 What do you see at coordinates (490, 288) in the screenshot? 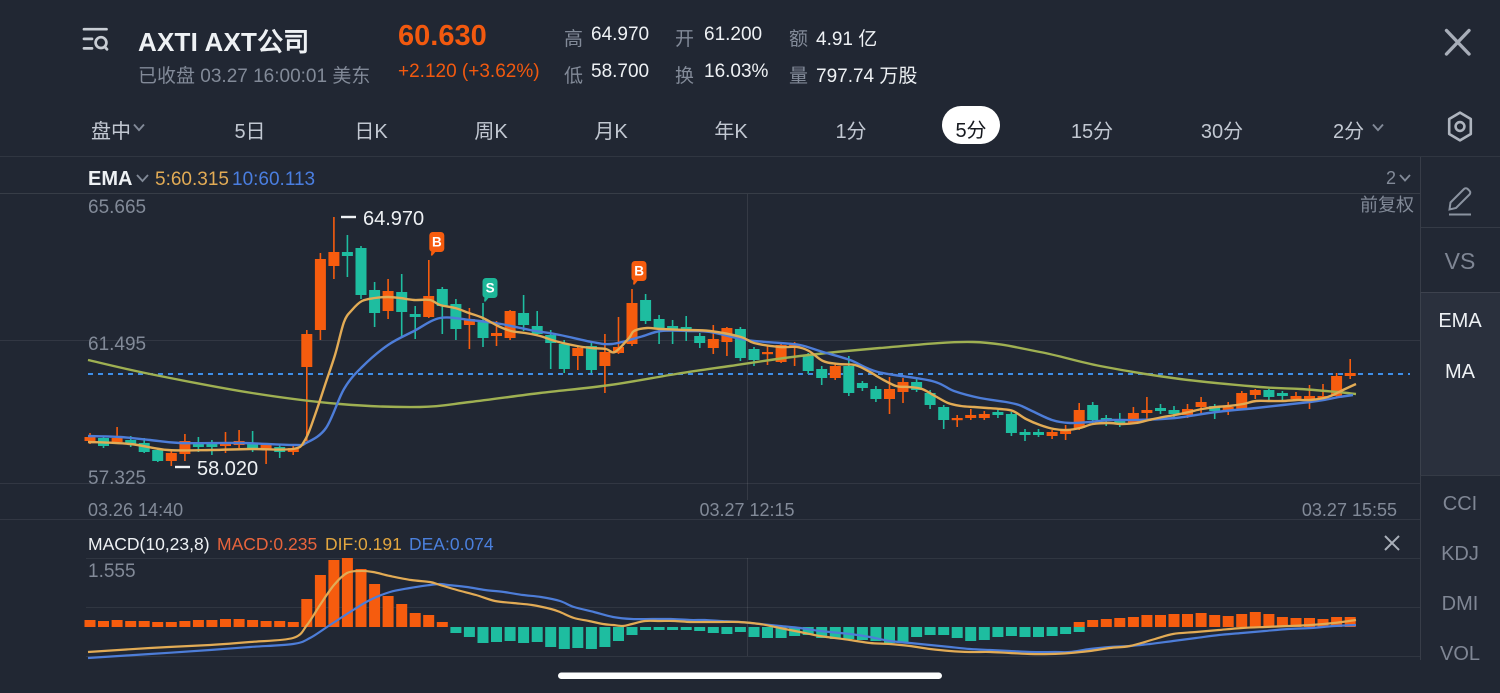
I see `svg-text: S` at bounding box center [490, 288].